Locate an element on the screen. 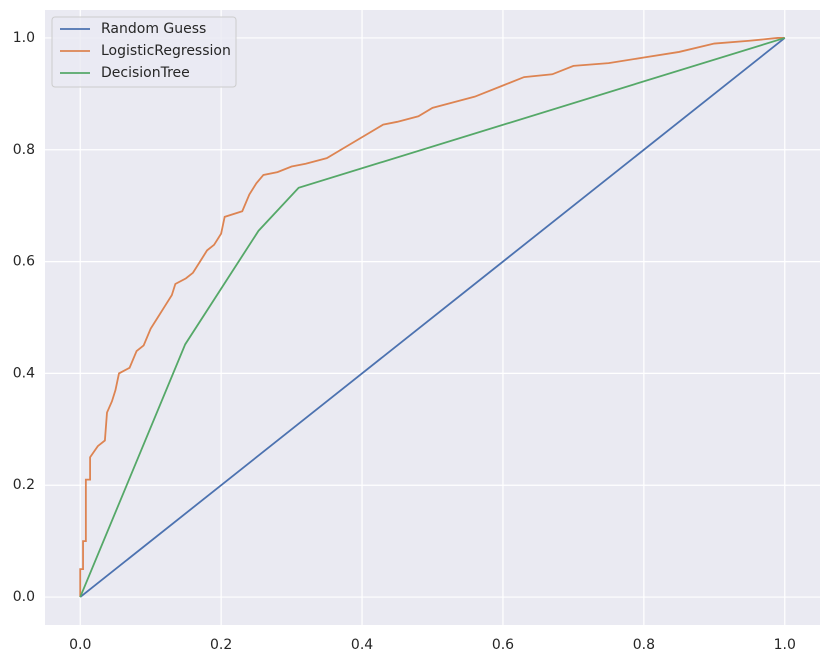  legend-label: Random Guess is located at coordinates (153, 29).